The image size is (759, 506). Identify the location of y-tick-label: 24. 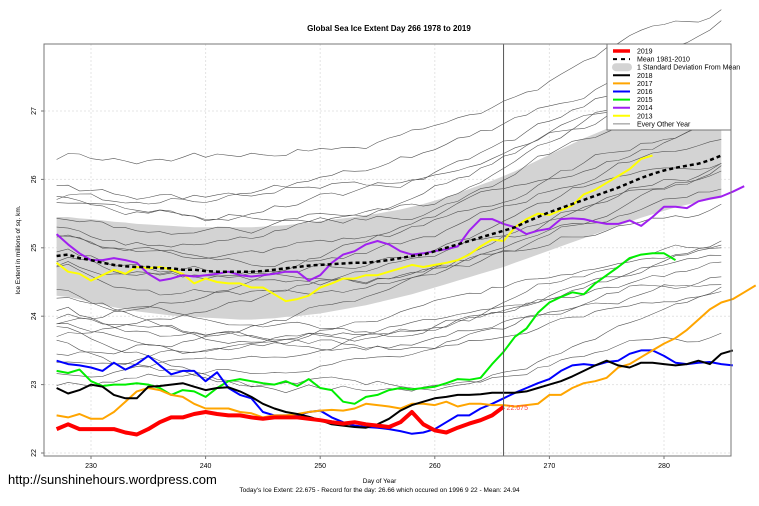
(34, 316).